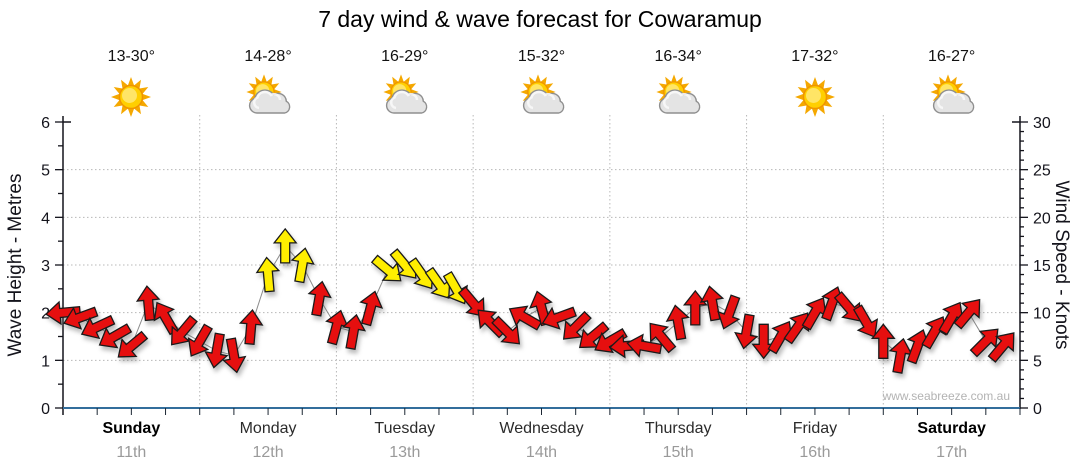  I want to click on right-axis-tick-label: 15, so click(1042, 266).